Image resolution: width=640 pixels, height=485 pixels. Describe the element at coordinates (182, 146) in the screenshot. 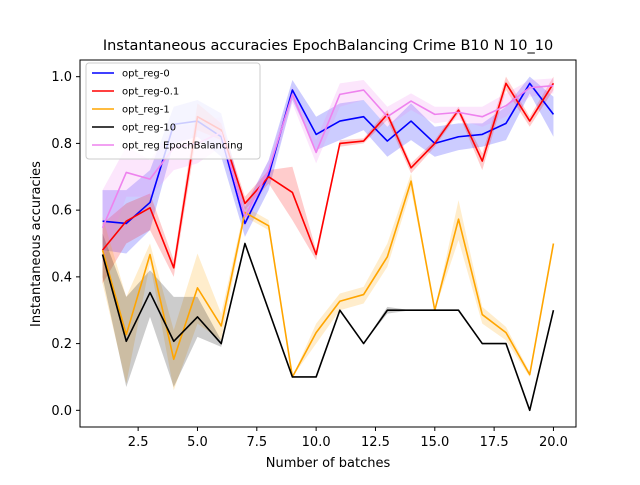

I see `legend-label-opt-reg-epochbalancing: opt_reg EpochBalancing` at that location.